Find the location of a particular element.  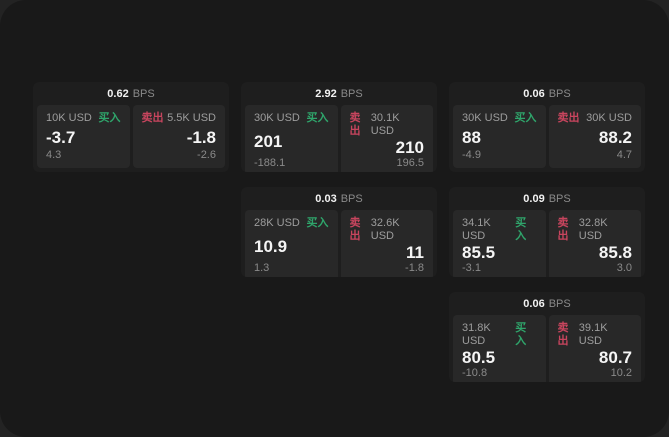

sell-delta: -2.6 is located at coordinates (206, 155).